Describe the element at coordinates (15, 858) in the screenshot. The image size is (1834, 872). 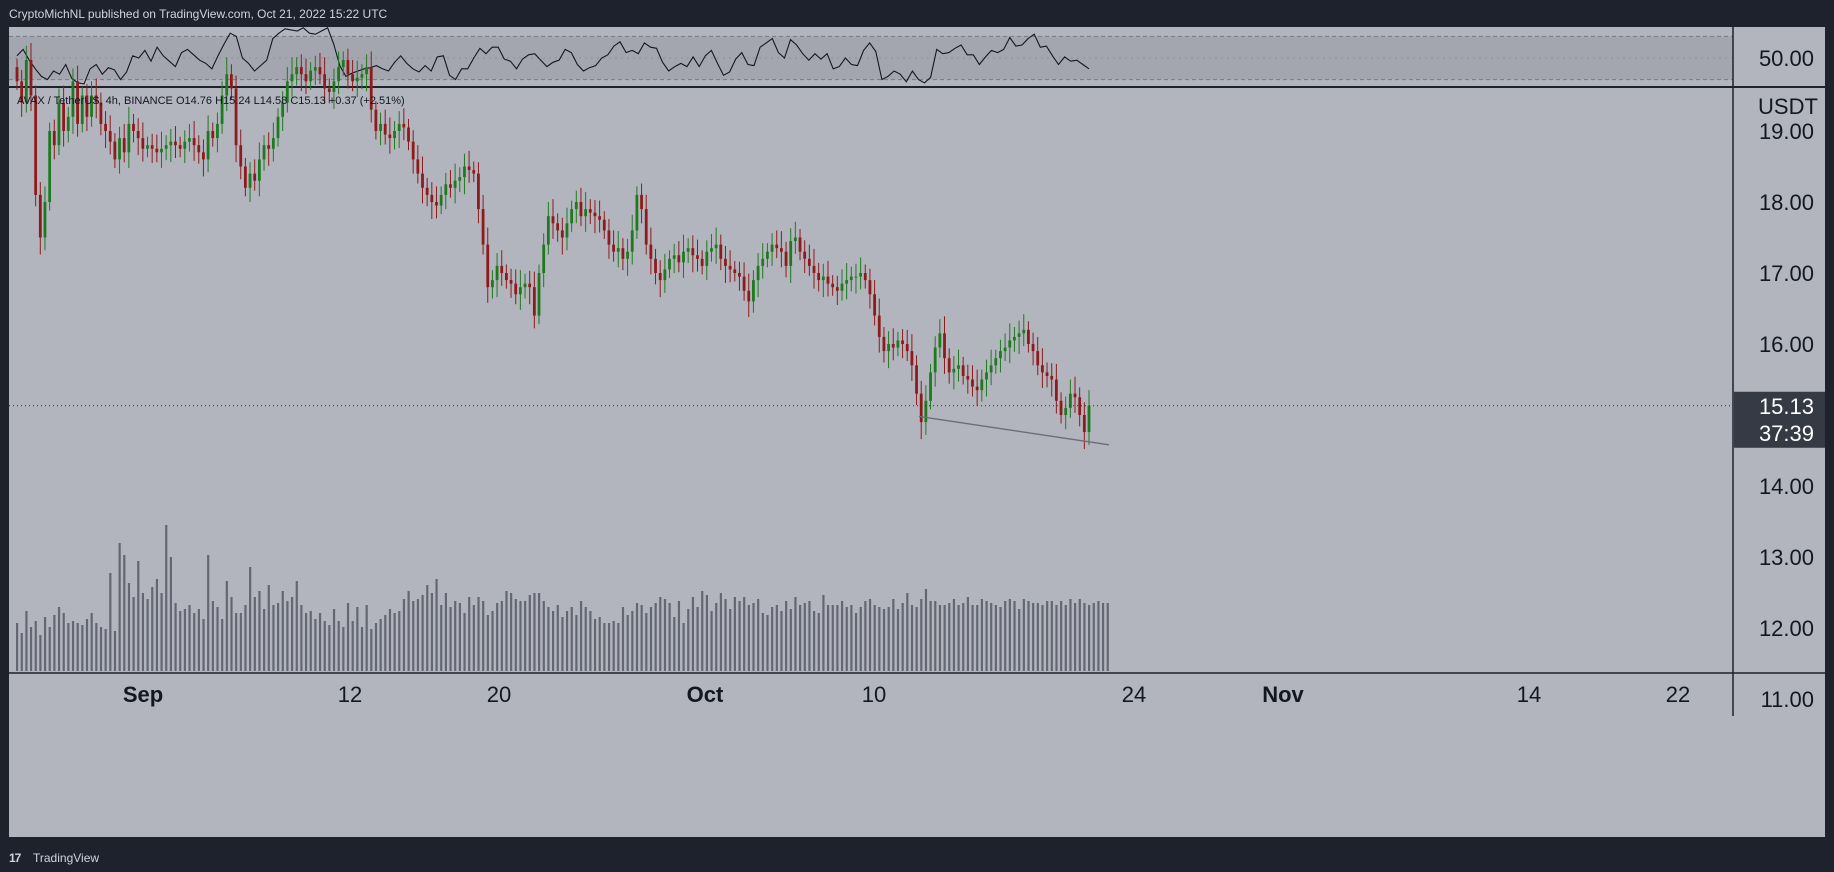
I see `tradingview-logo-icon: 17` at that location.